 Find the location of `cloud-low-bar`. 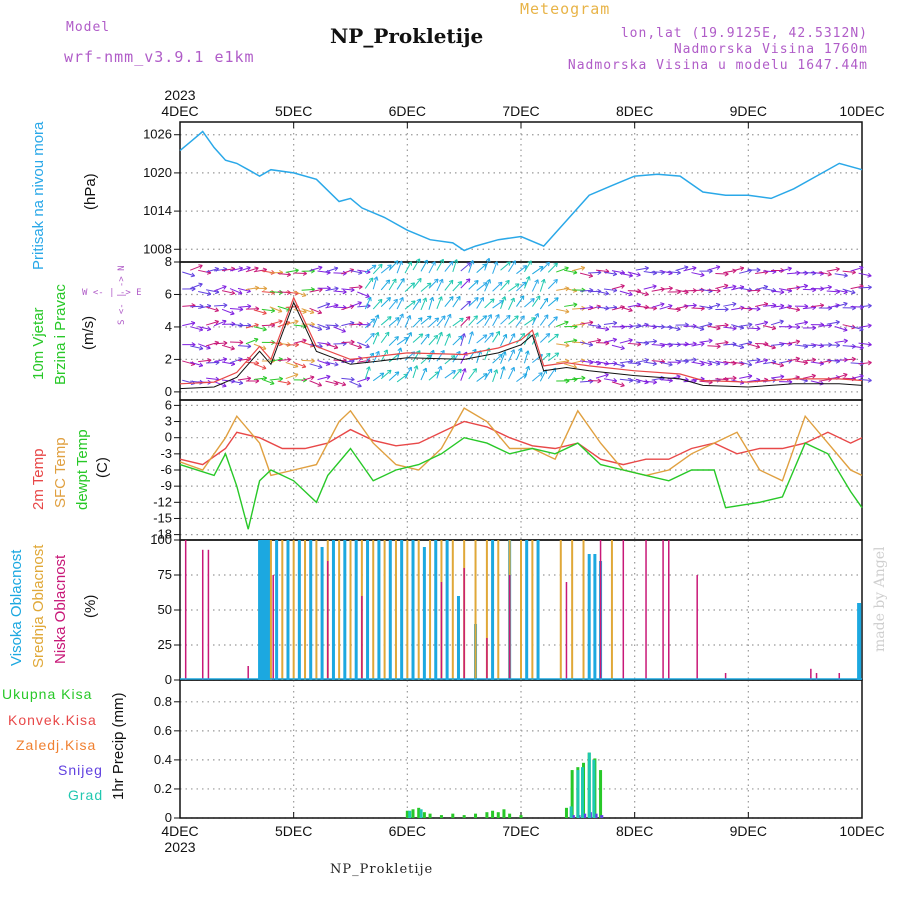

cloud-low-bar is located at coordinates (839, 676).